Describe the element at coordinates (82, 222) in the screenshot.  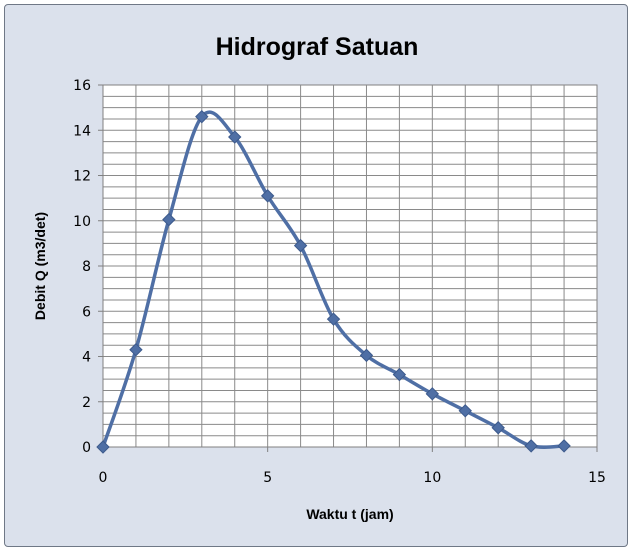
I see `y-tick-label: 10` at that location.